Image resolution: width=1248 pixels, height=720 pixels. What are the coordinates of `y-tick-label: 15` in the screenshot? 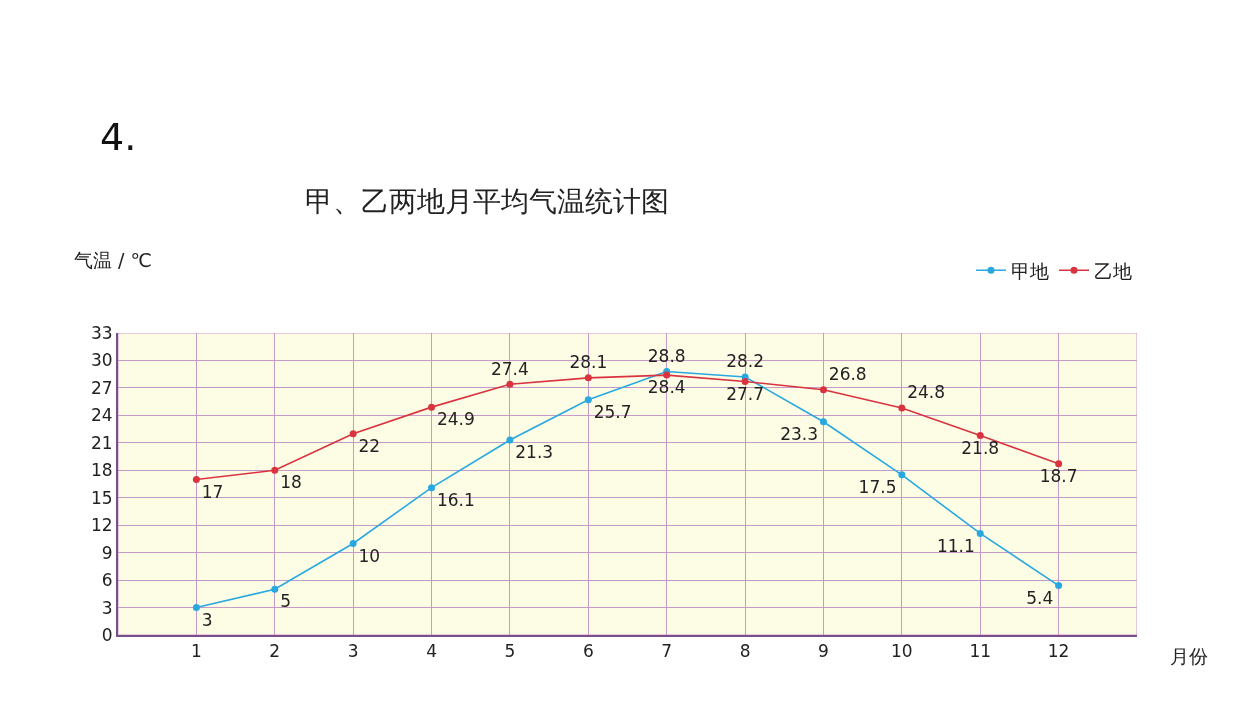 It's located at (101, 497).